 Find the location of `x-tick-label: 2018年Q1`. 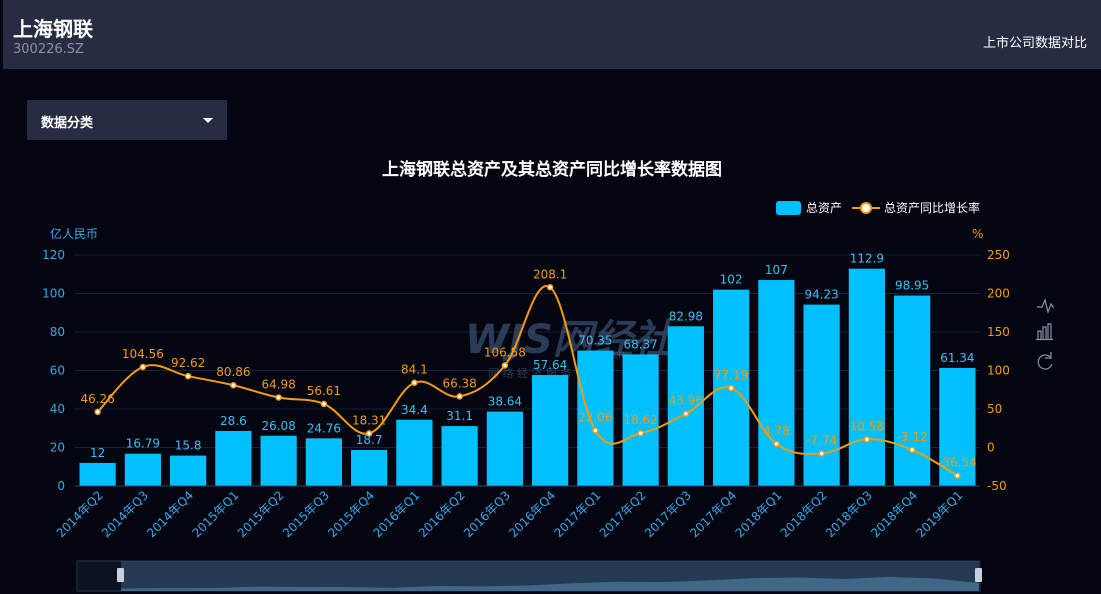

x-tick-label: 2018年Q1 is located at coordinates (758, 514).